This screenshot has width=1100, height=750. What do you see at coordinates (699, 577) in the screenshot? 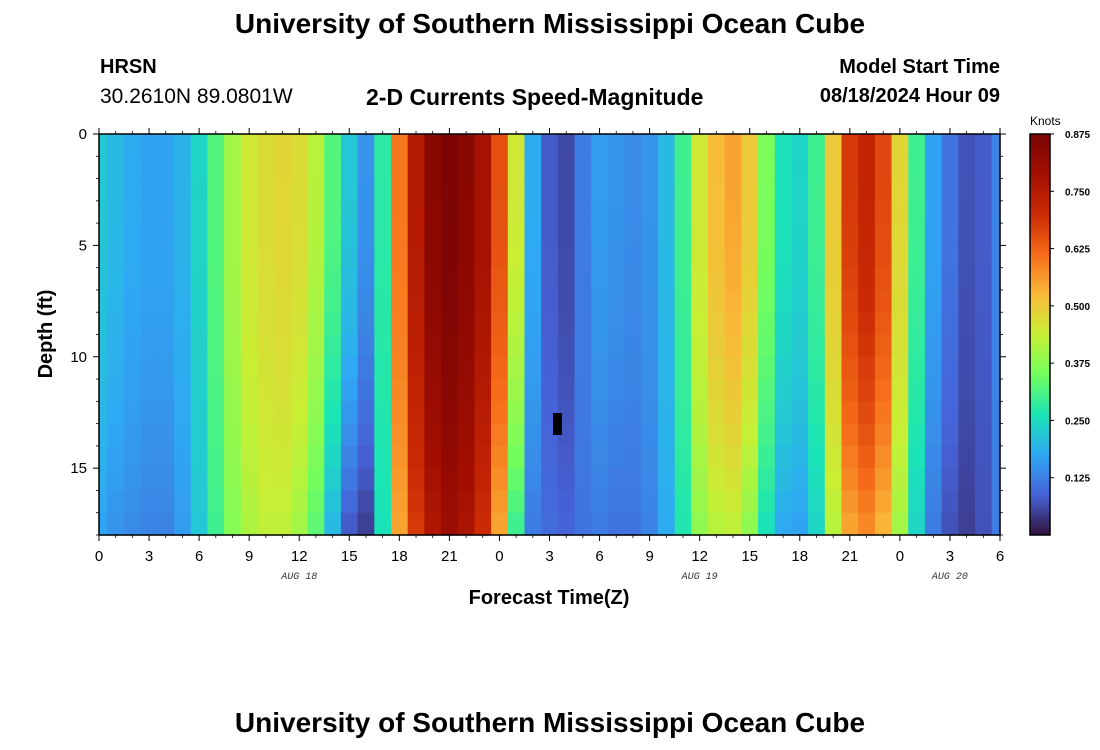
I see `date-label: AUG 19` at bounding box center [699, 577].